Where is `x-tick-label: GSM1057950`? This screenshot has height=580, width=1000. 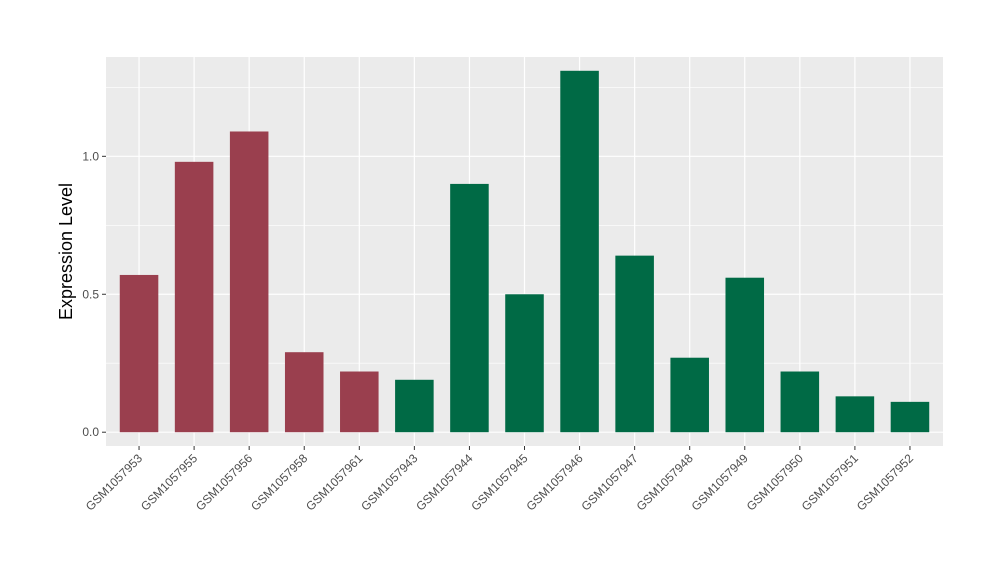
x-tick-label: GSM1057950 is located at coordinates (775, 482).